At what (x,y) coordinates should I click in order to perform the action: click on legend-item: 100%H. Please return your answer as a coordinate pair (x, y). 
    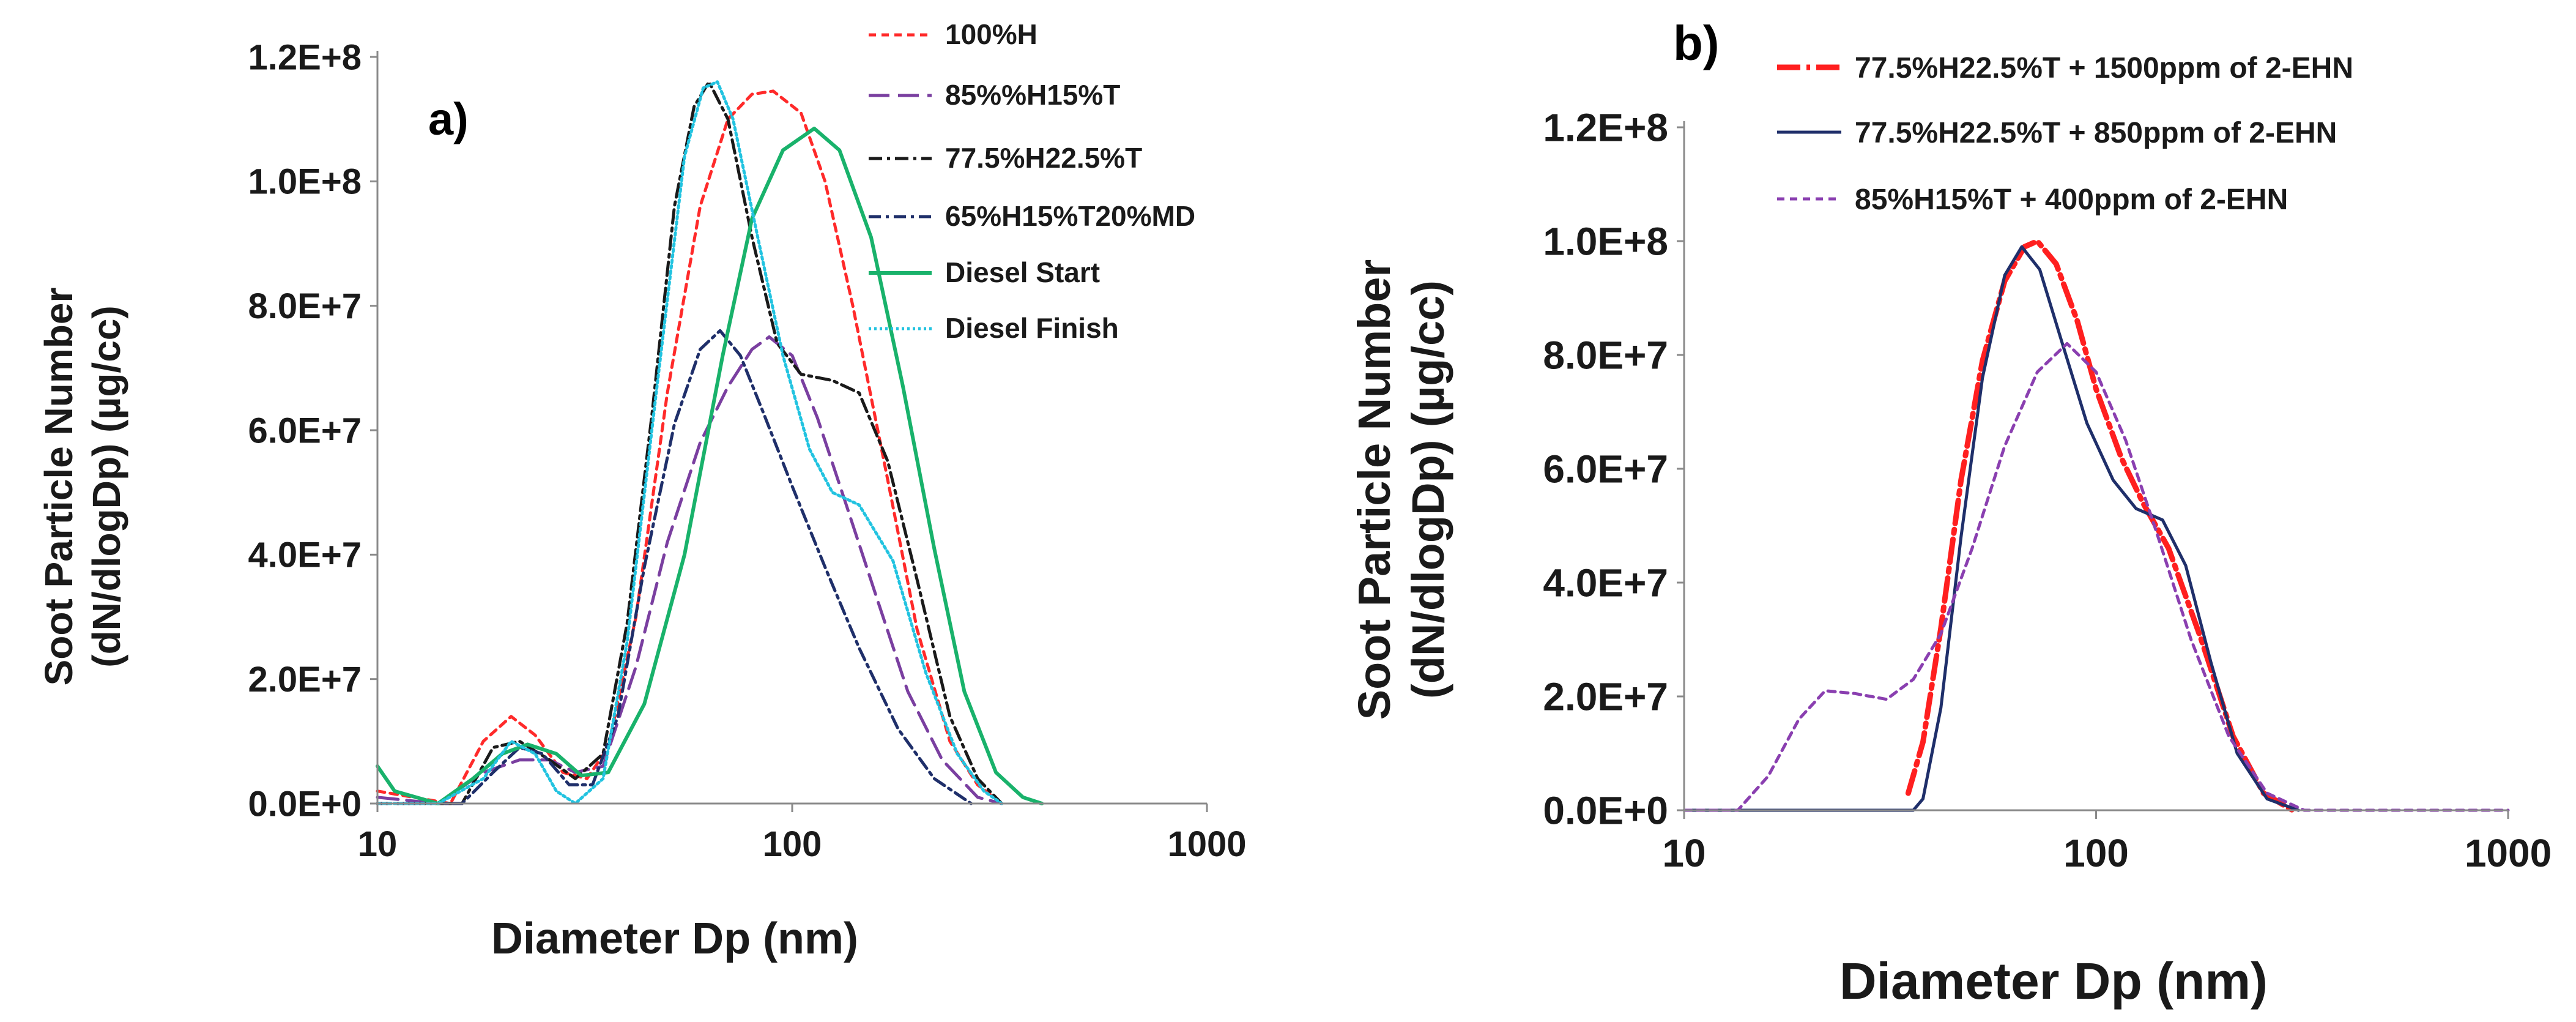
    Looking at the image, I should click on (953, 34).